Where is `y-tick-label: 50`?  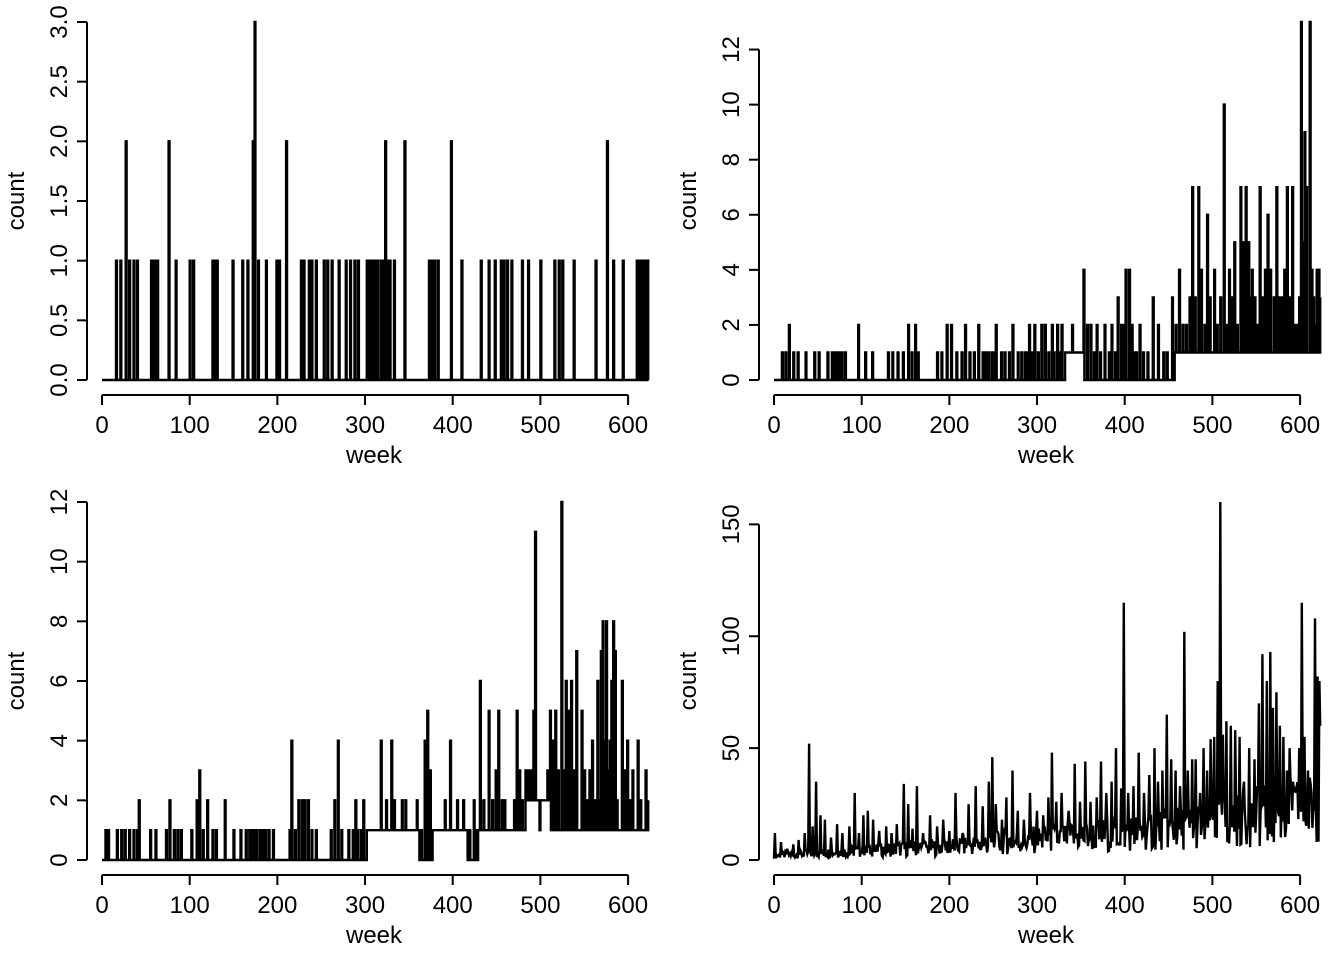 y-tick-label: 50 is located at coordinates (731, 748).